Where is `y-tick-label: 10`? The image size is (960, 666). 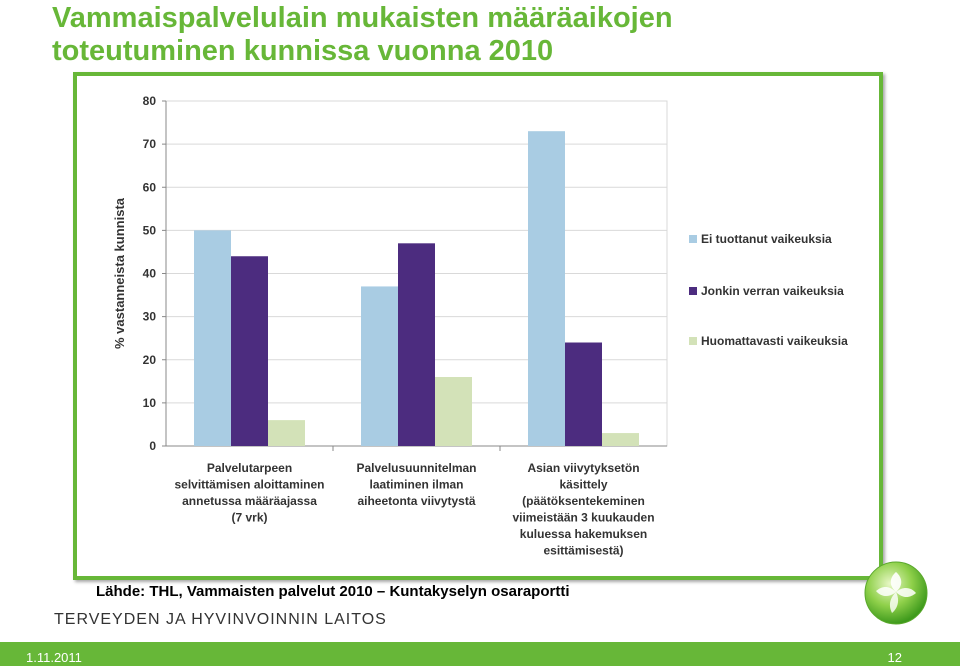
y-tick-label: 10 is located at coordinates (150, 403).